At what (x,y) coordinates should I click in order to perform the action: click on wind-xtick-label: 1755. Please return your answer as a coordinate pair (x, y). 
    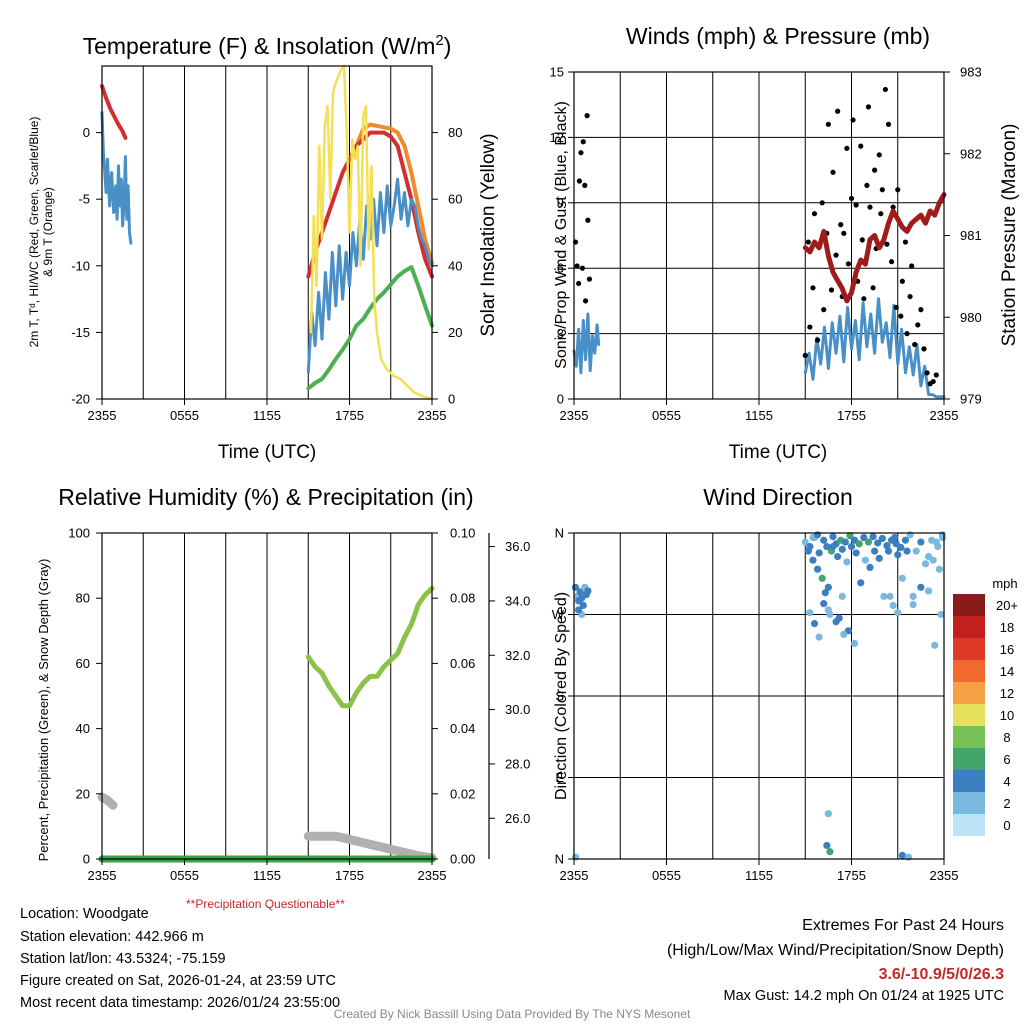
    Looking at the image, I should click on (851, 415).